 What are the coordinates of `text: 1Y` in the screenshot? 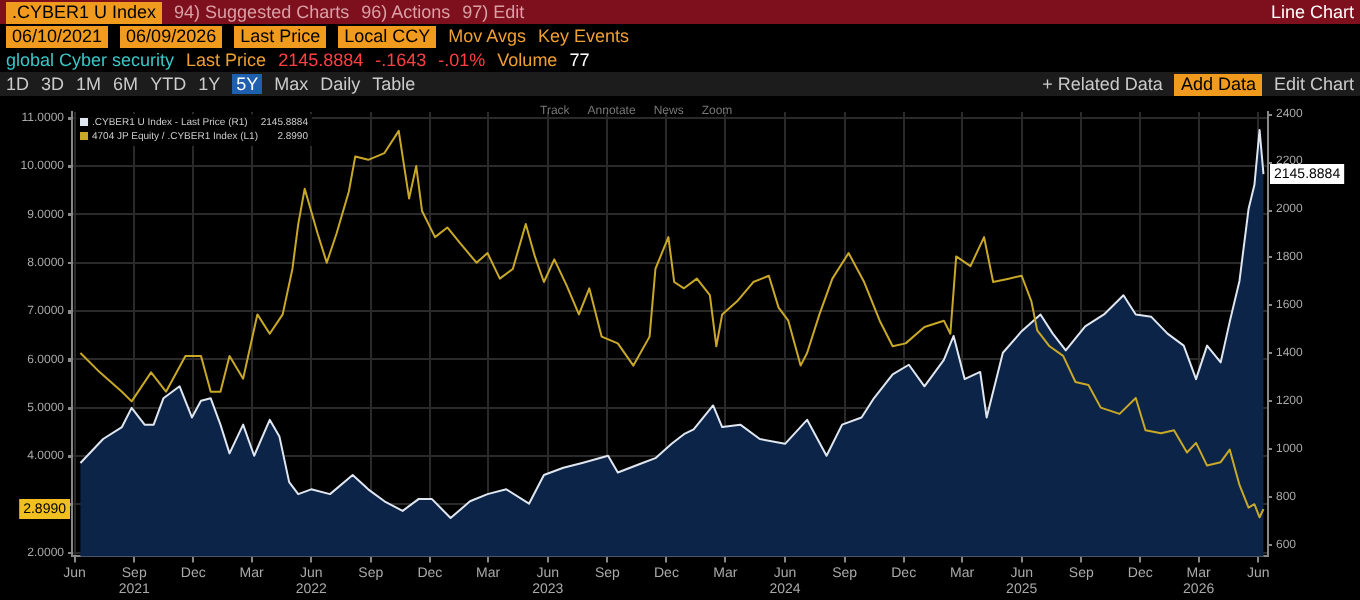 It's located at (209, 84).